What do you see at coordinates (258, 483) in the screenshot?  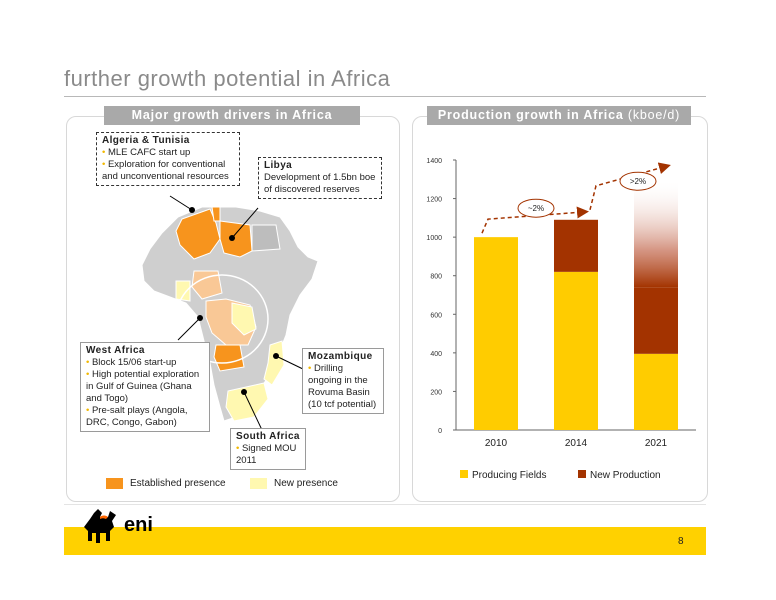 I see `legend-swatch-new` at bounding box center [258, 483].